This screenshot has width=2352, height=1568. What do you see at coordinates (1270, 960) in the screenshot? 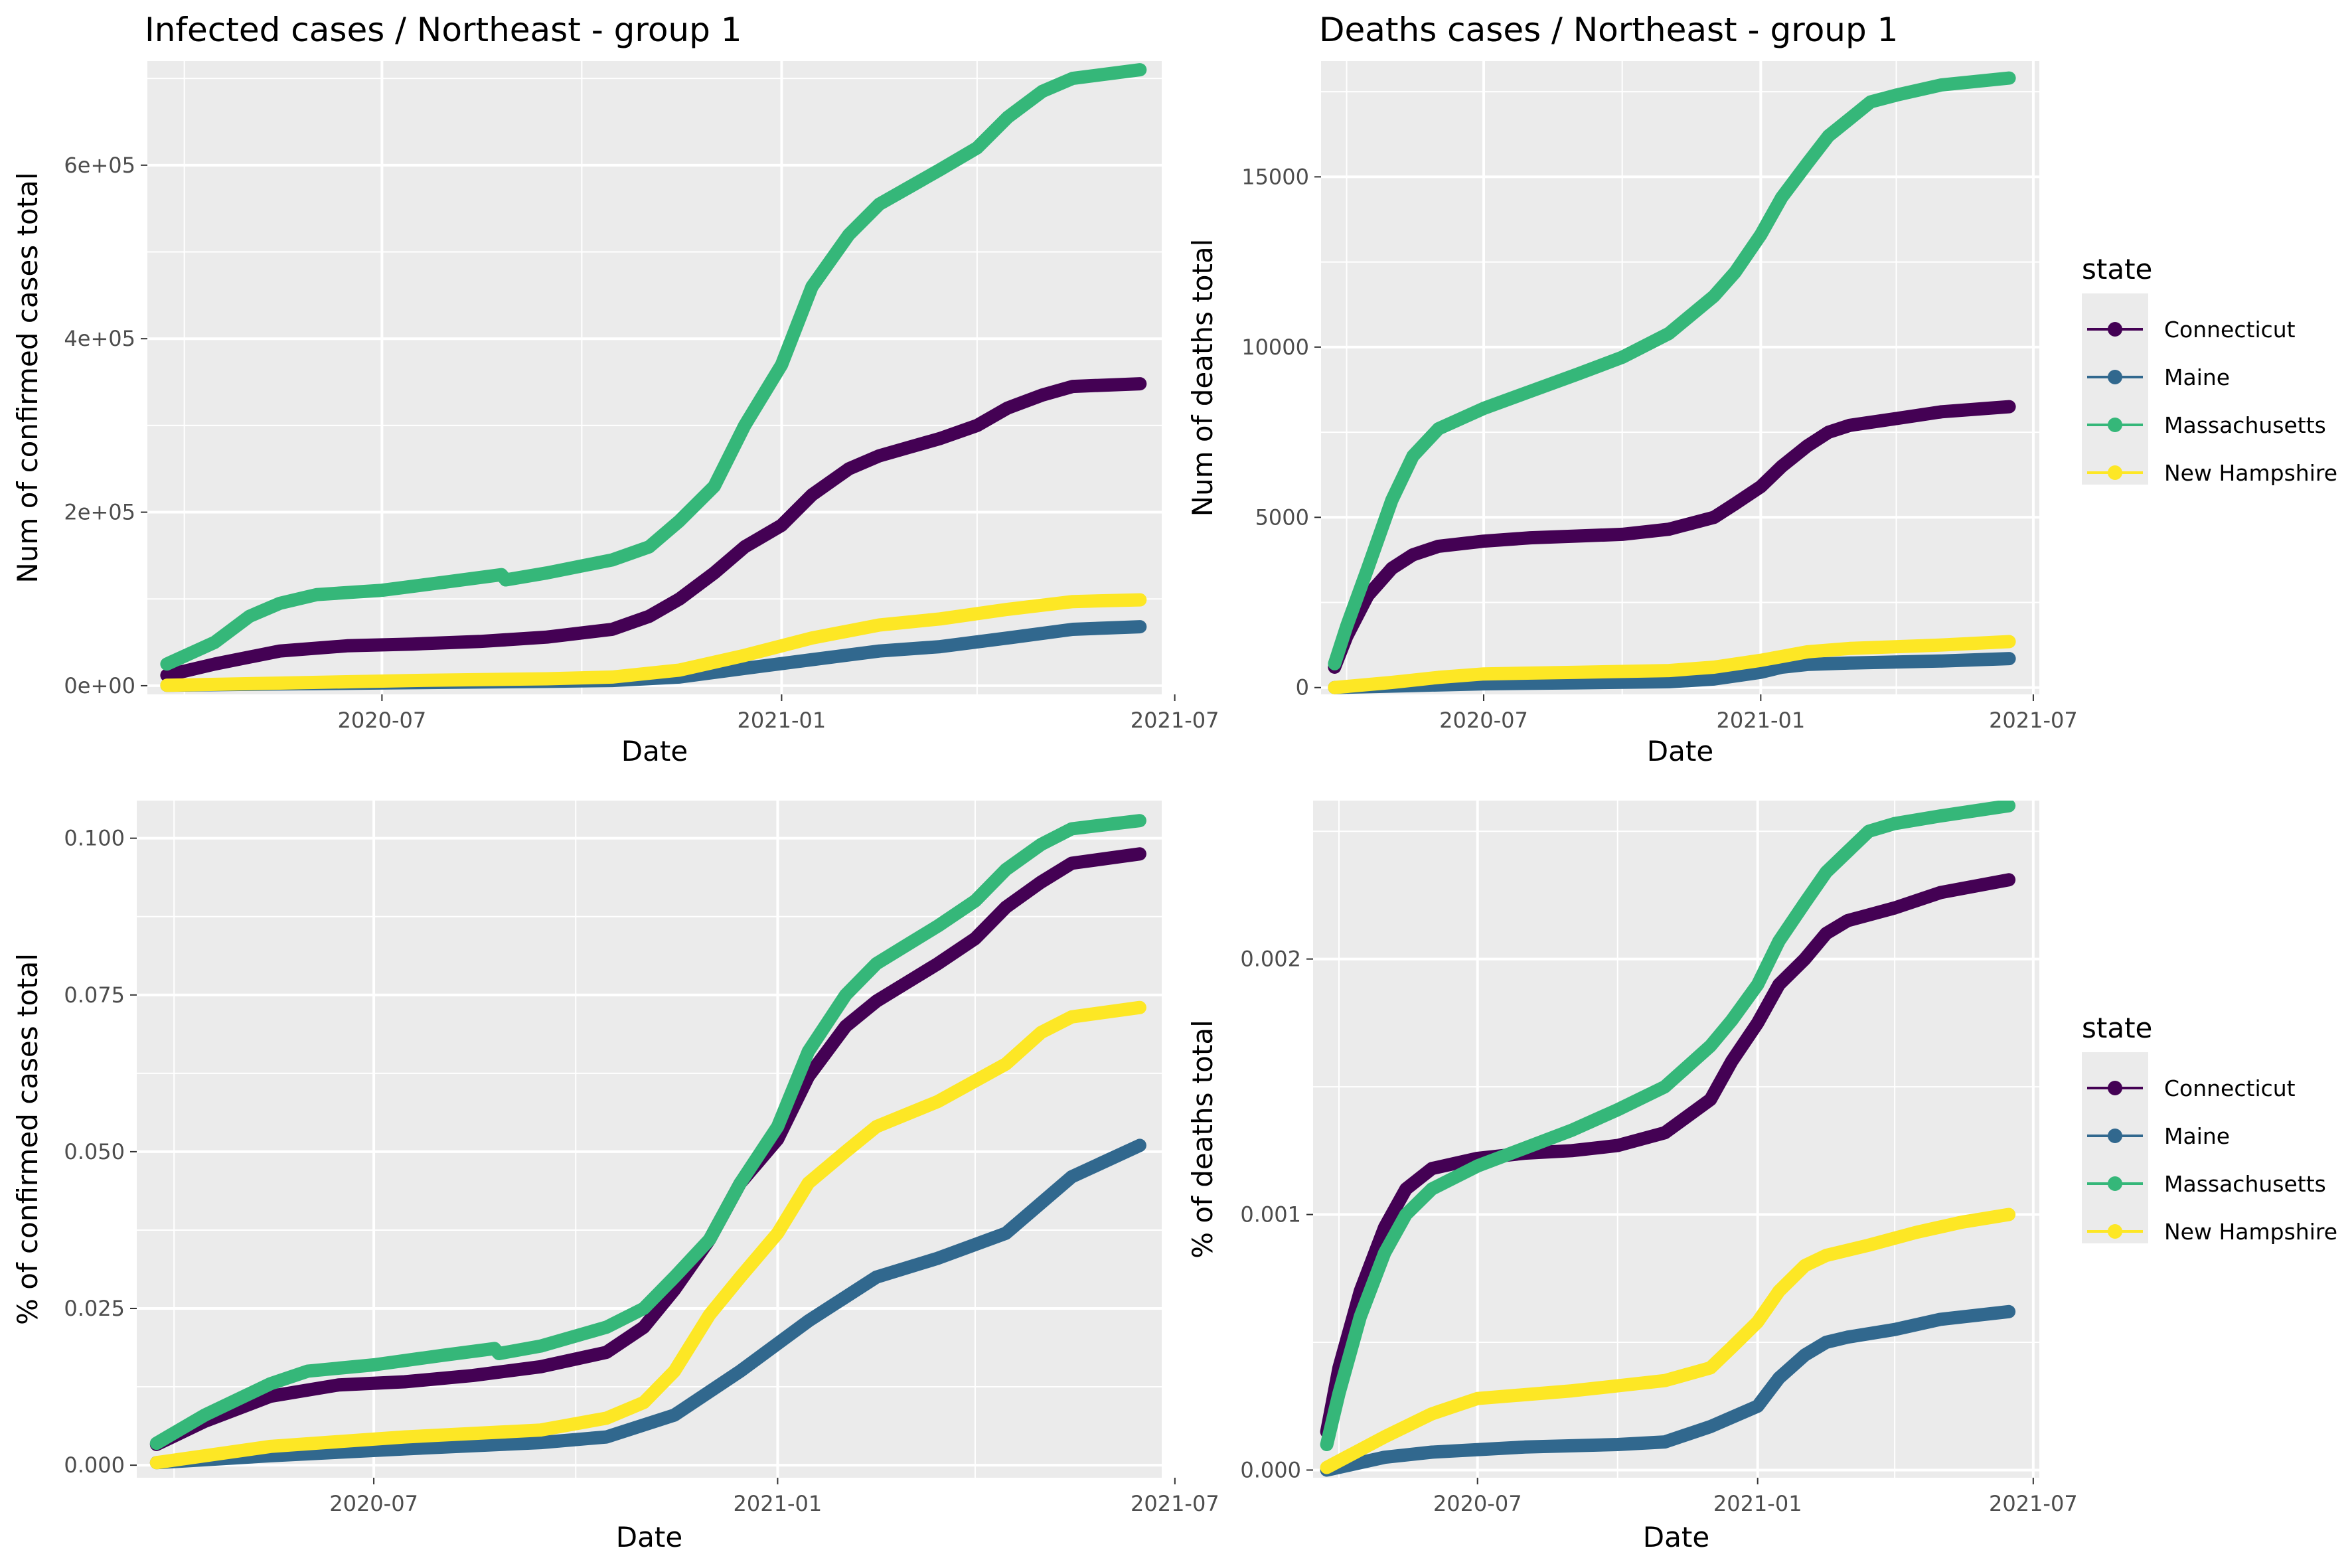
I see `y-tick-label: 0.002` at bounding box center [1270, 960].